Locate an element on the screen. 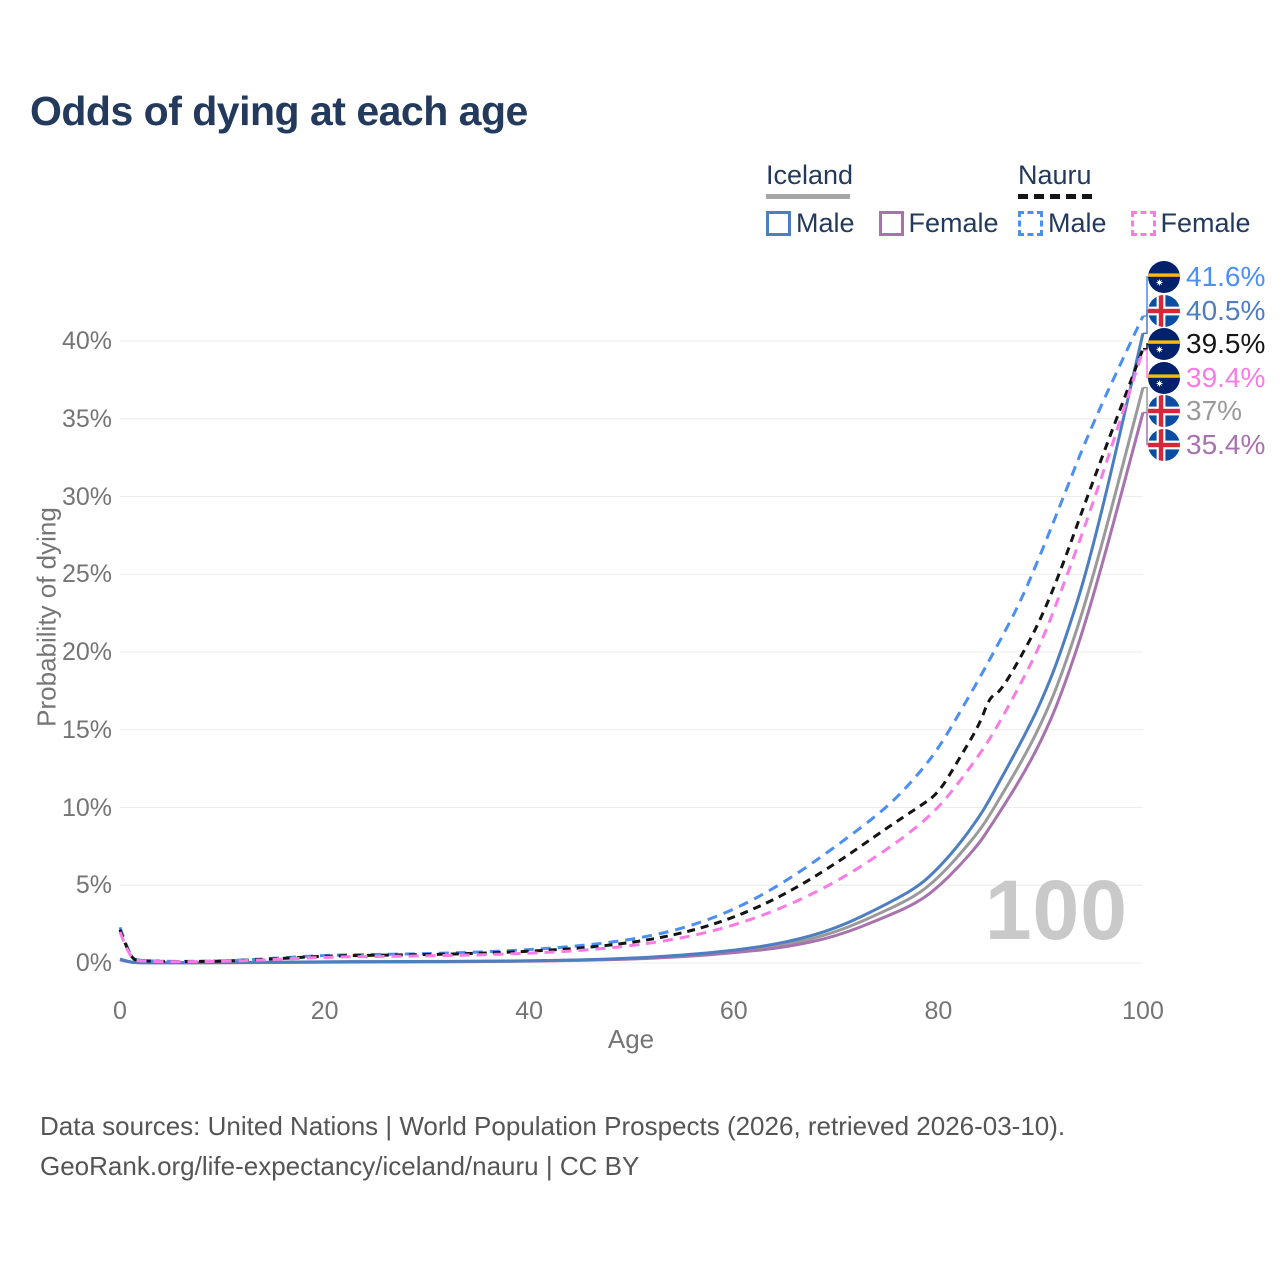 The width and height of the screenshot is (1280, 1280). nauru-combined-line-swatch is located at coordinates (1056, 196).